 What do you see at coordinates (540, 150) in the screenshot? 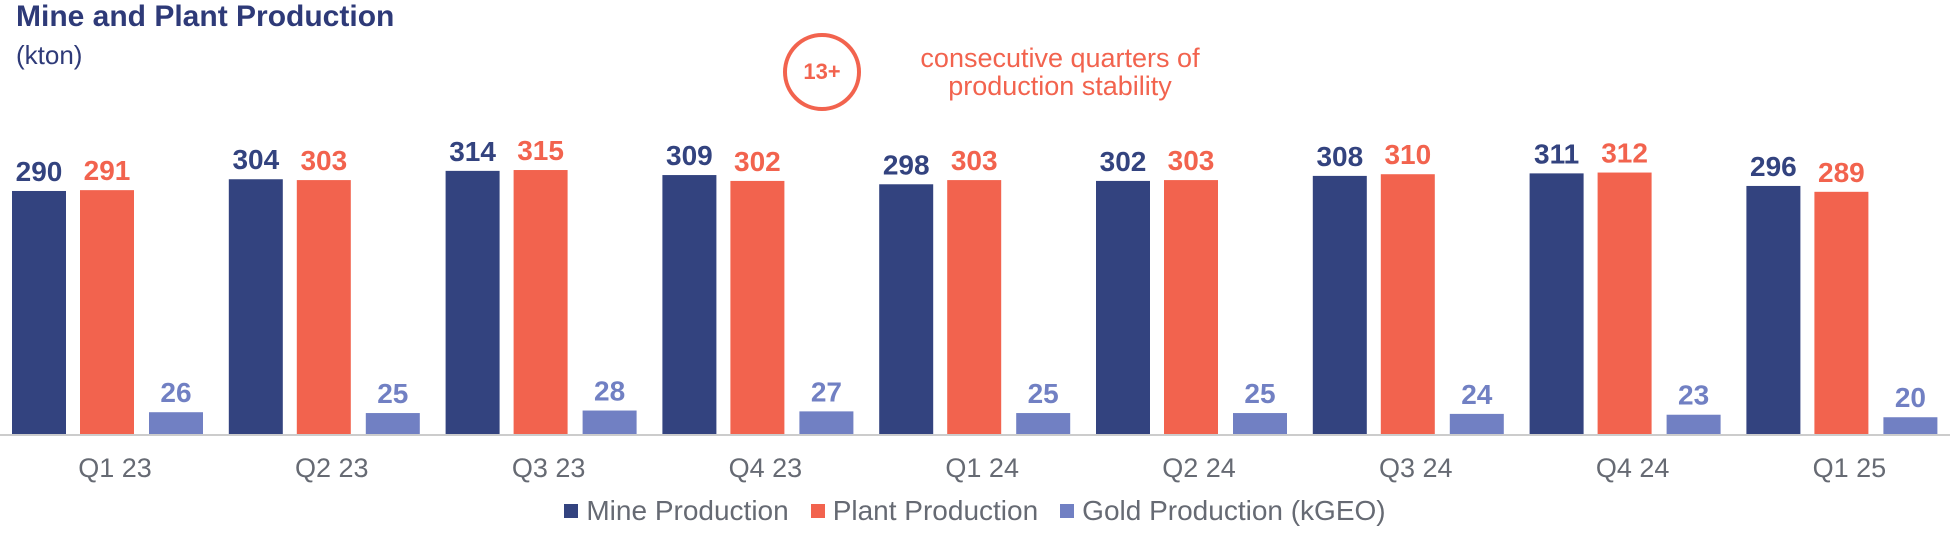
I see `data-label-plant: 315` at bounding box center [540, 150].